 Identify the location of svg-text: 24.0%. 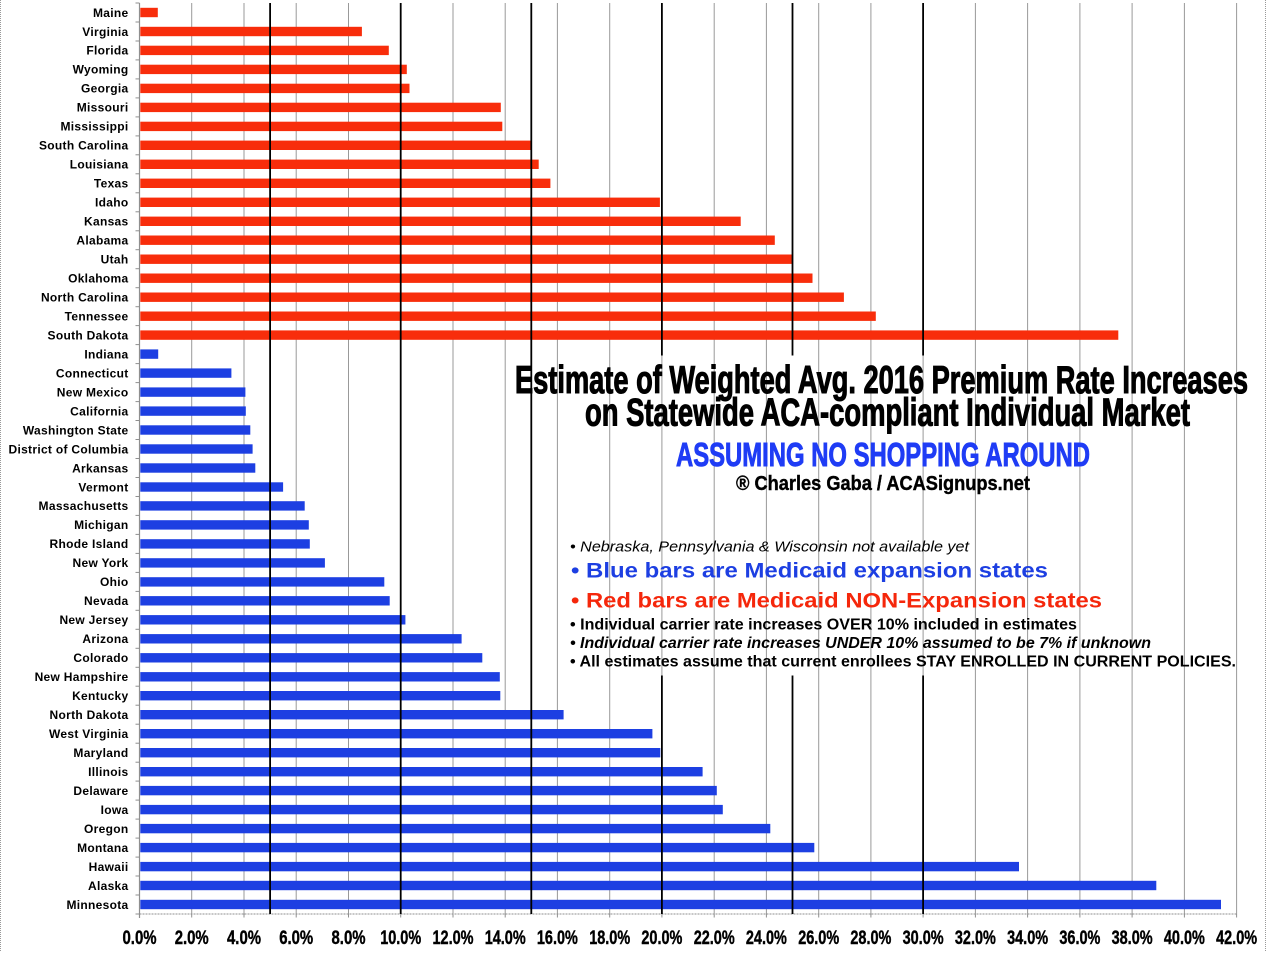
(766, 938).